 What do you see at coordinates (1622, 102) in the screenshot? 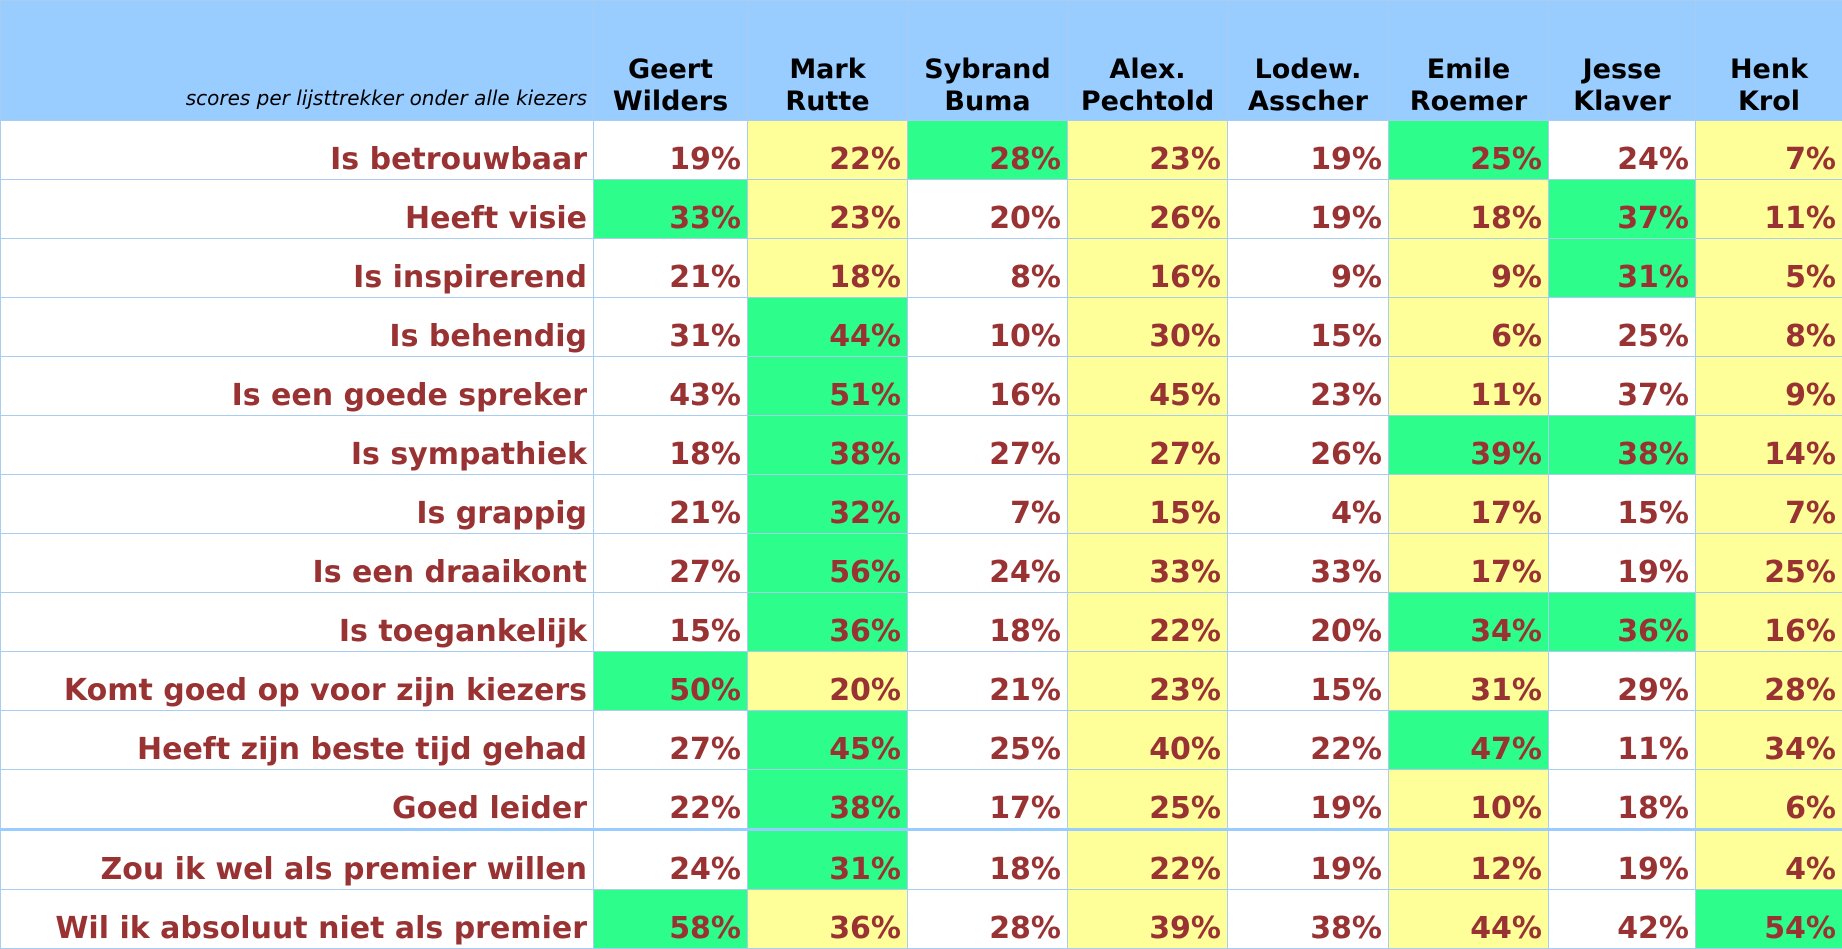
I see `header-line: Klaver` at bounding box center [1622, 102].